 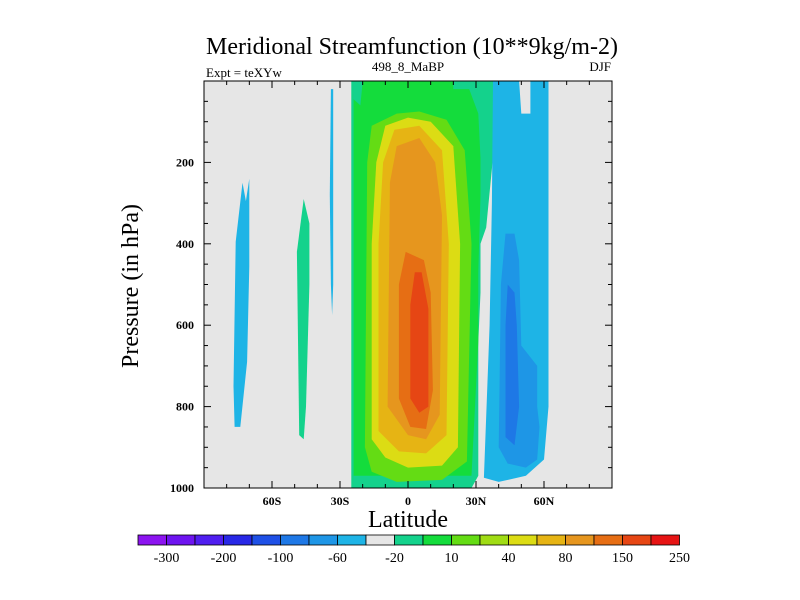 I want to click on colorbar-label: 250, so click(x=679, y=558).